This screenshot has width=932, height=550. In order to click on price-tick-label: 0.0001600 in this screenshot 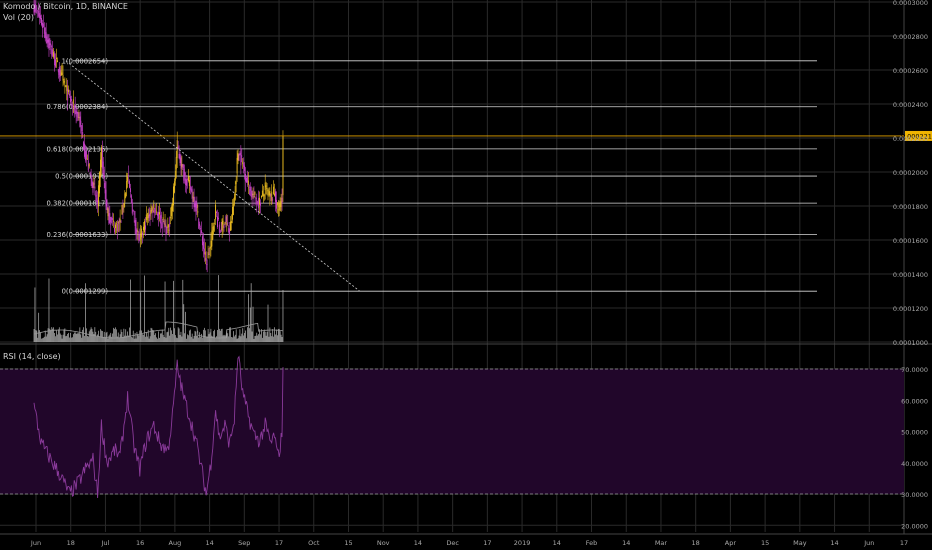, I will do `click(910, 241)`.